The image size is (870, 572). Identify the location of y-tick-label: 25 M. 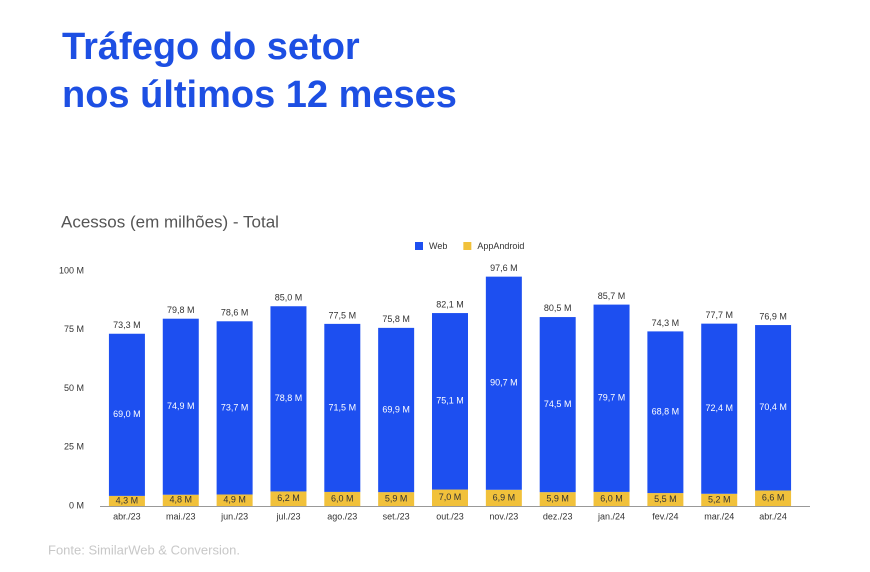
(74, 447).